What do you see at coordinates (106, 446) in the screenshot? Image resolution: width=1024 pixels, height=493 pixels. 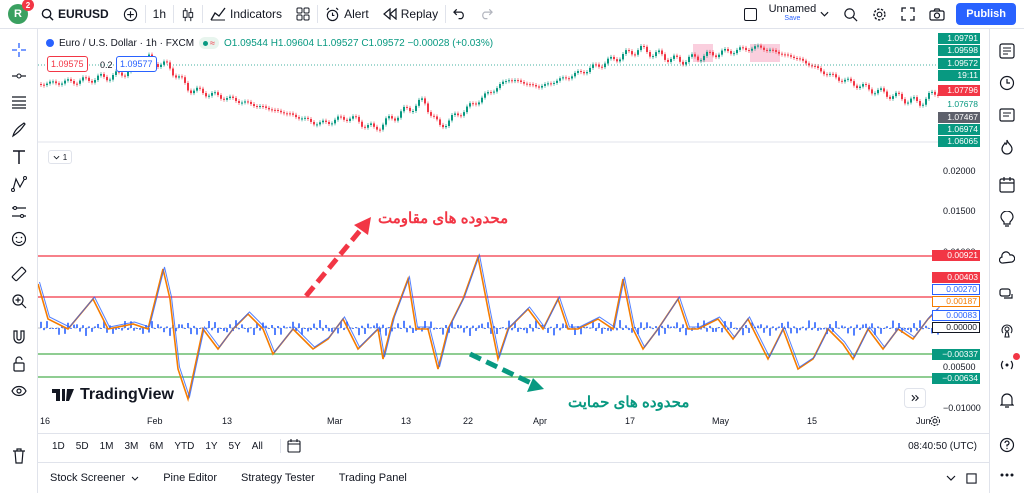 I see `range-button-1m: 1M` at bounding box center [106, 446].